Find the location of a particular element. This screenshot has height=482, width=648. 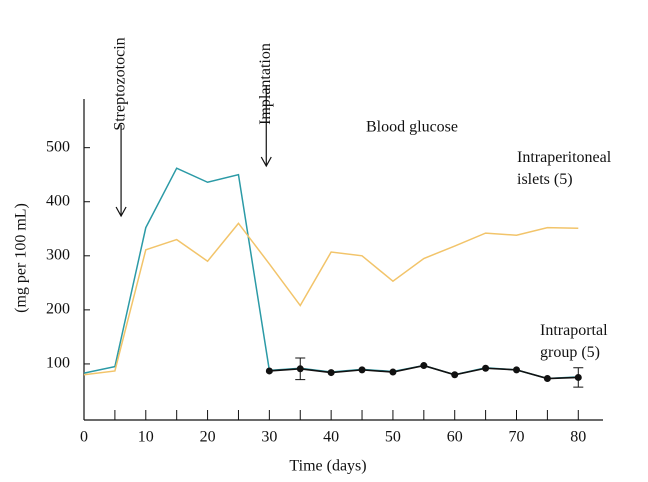

x-tick-label: 40 is located at coordinates (331, 437).